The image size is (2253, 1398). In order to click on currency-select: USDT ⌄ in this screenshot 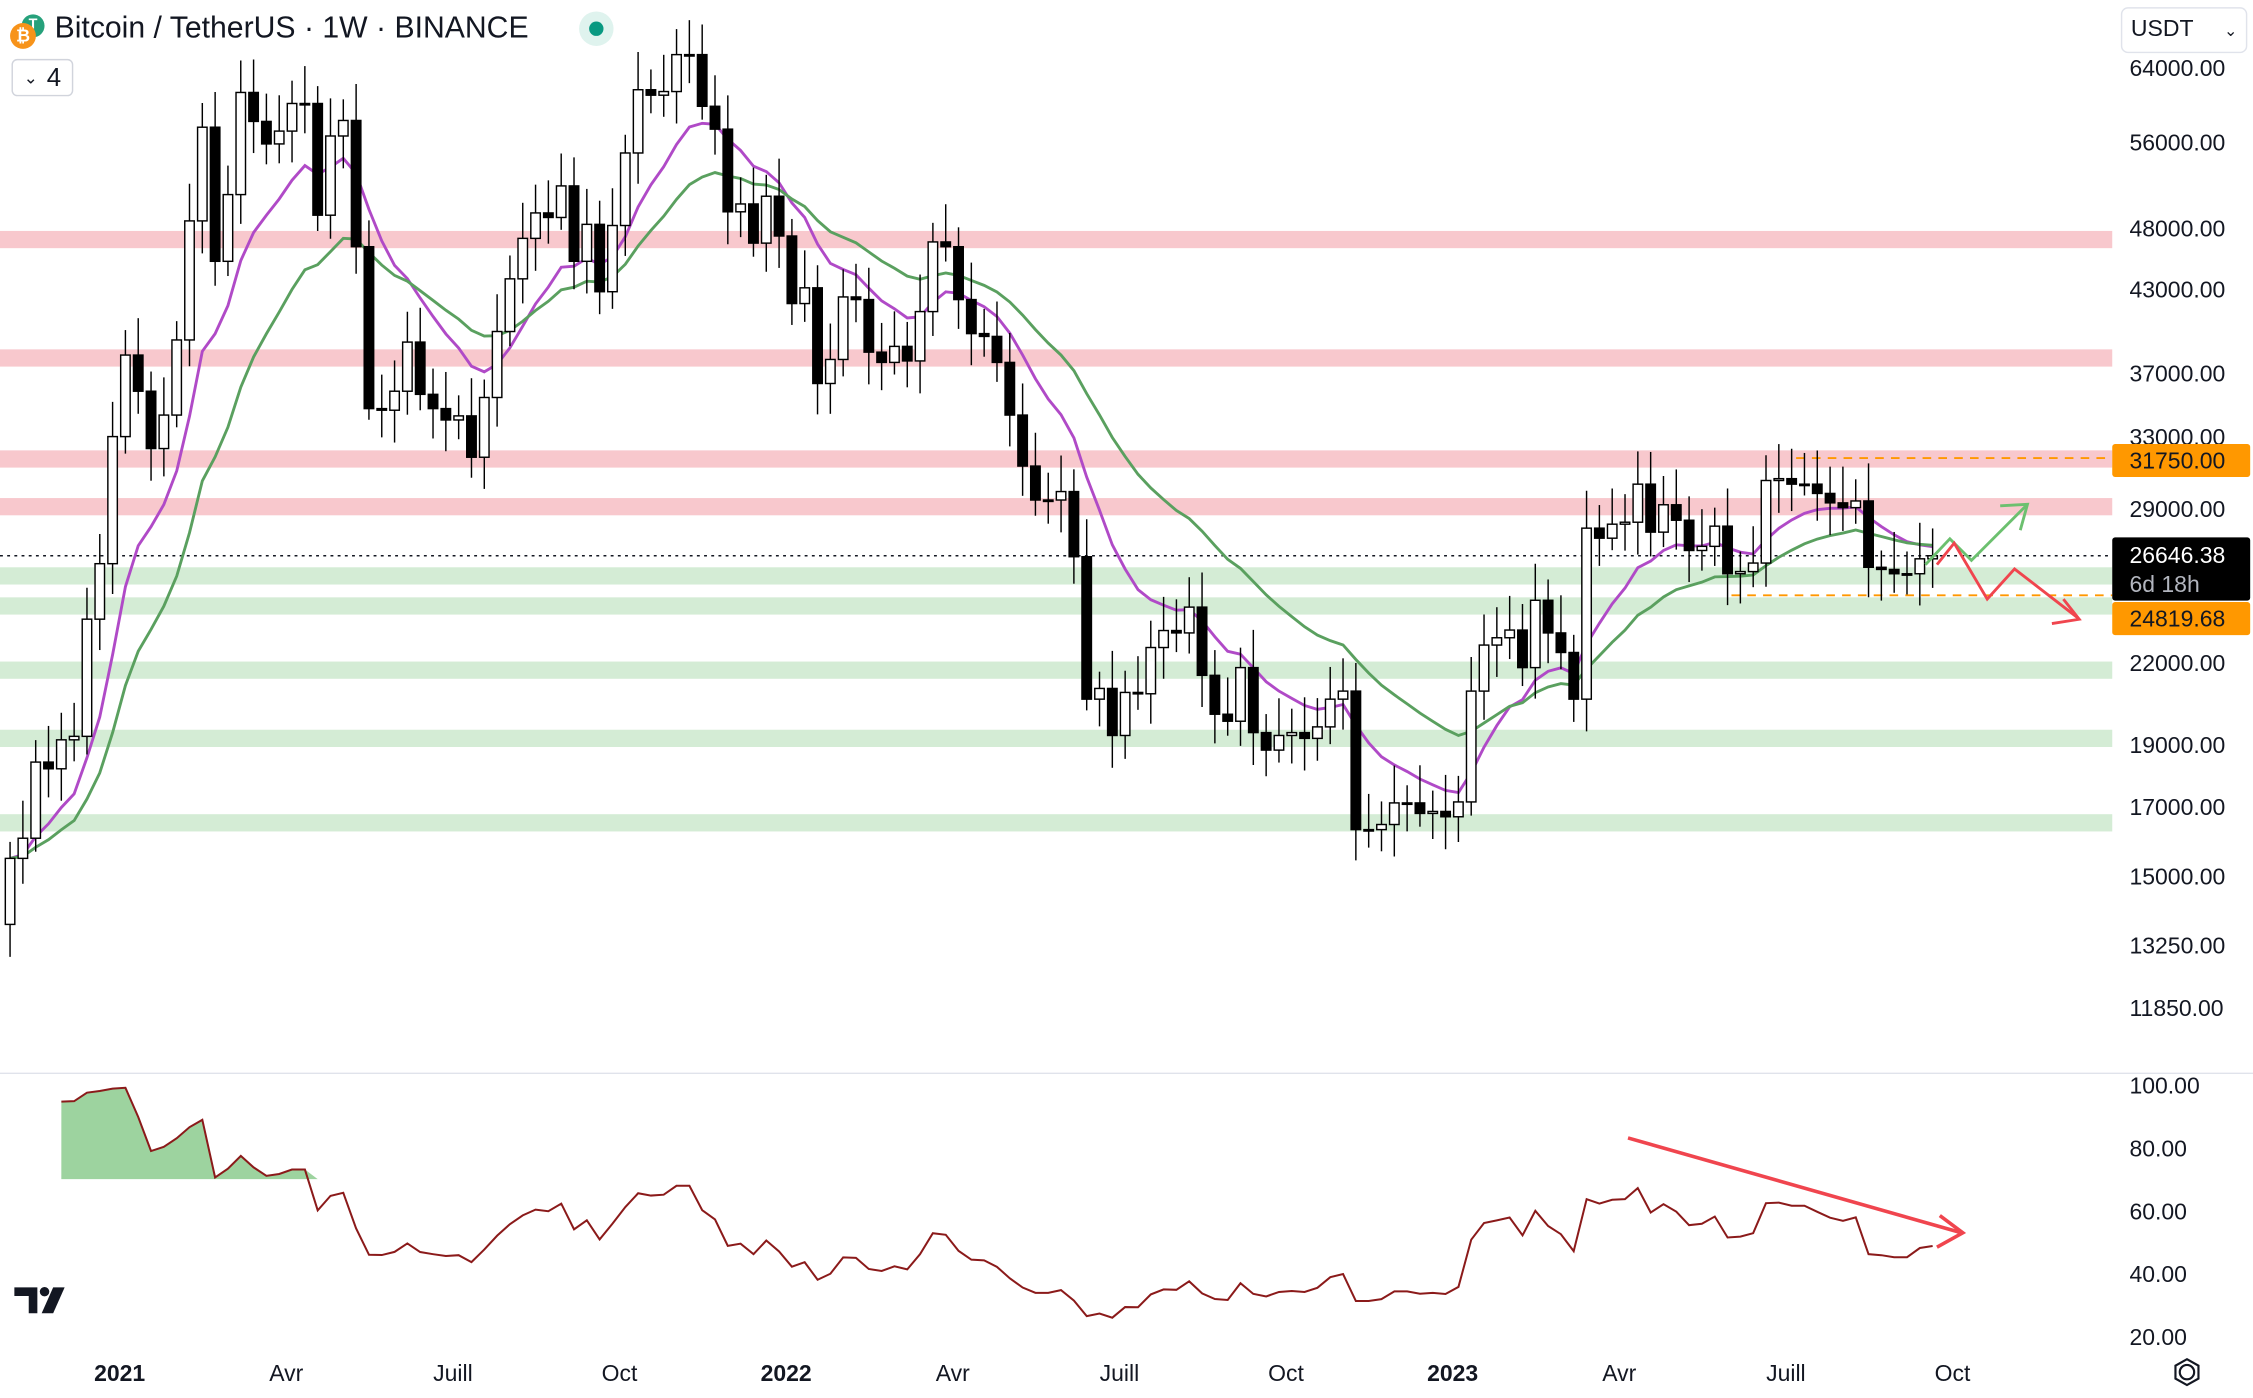, I will do `click(2184, 30)`.